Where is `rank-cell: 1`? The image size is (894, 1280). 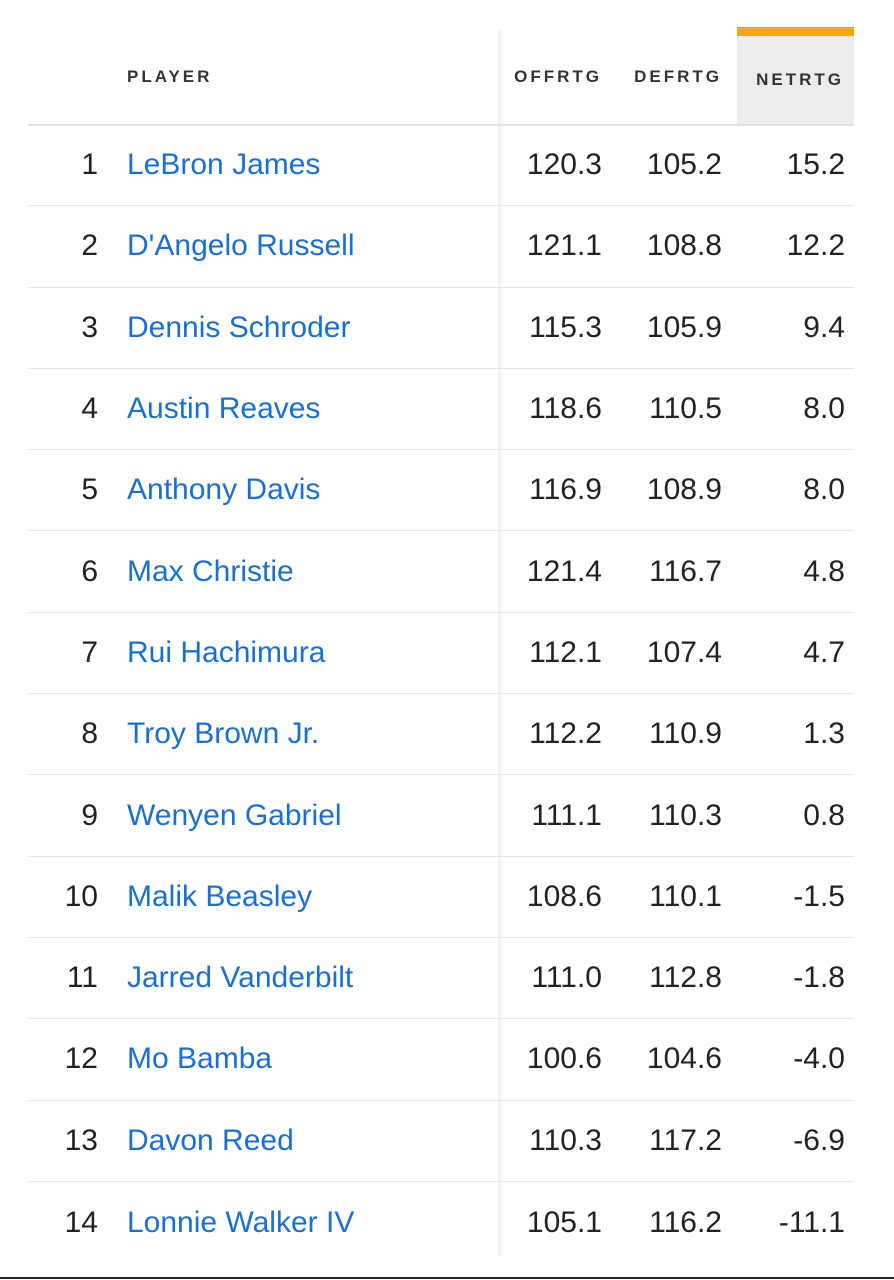 rank-cell: 1 is located at coordinates (89, 165).